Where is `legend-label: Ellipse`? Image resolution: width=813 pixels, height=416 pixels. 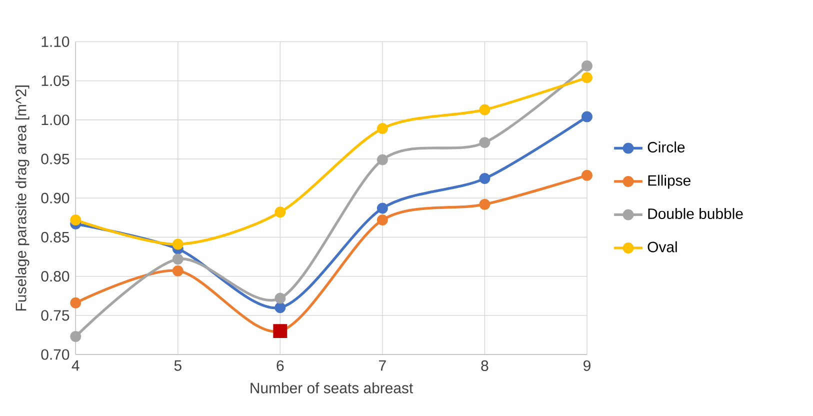
legend-label: Ellipse is located at coordinates (669, 181).